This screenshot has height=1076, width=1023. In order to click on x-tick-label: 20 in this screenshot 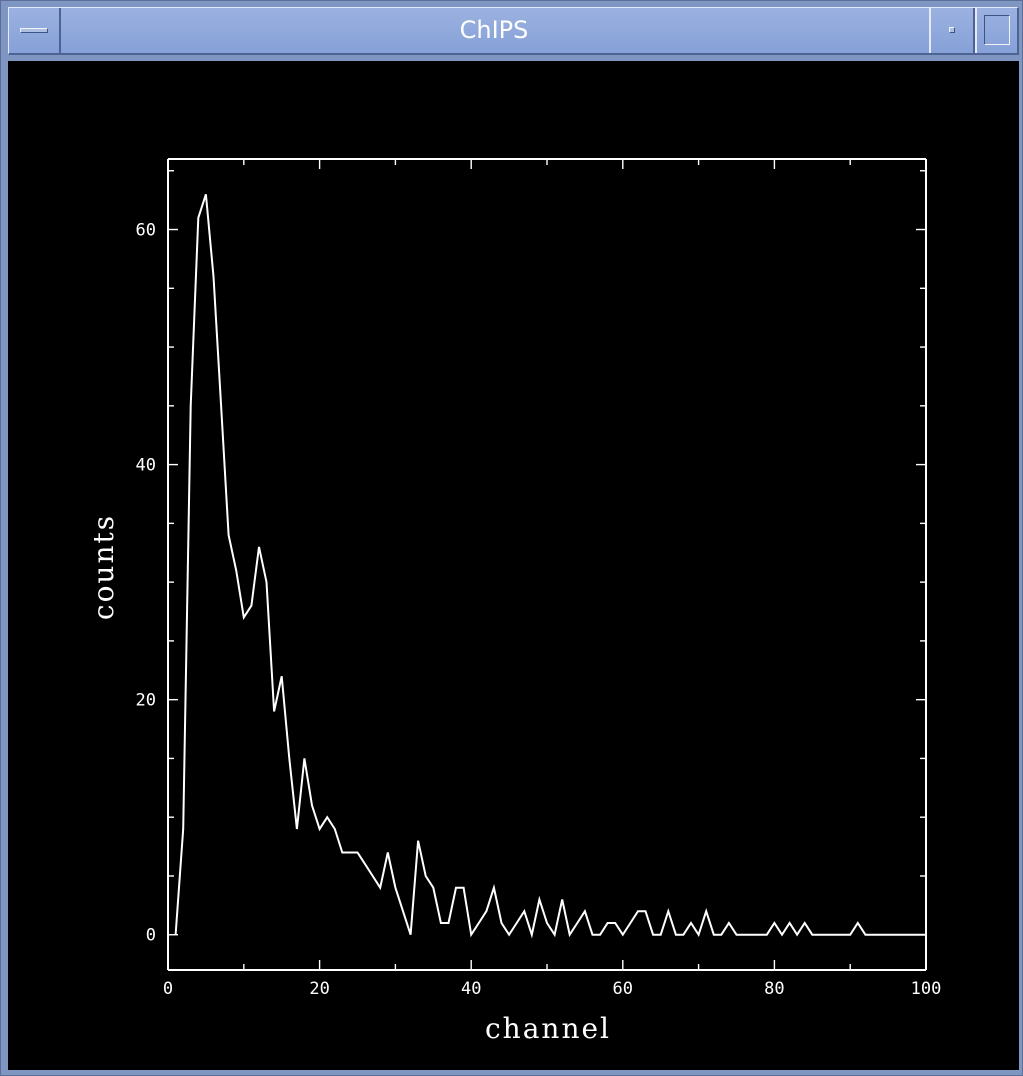, I will do `click(319, 989)`.